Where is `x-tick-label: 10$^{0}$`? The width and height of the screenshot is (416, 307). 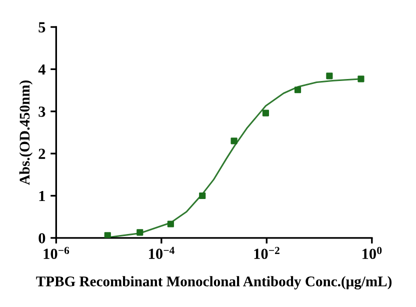
x-tick-label: 10$^{0}$ is located at coordinates (372, 253).